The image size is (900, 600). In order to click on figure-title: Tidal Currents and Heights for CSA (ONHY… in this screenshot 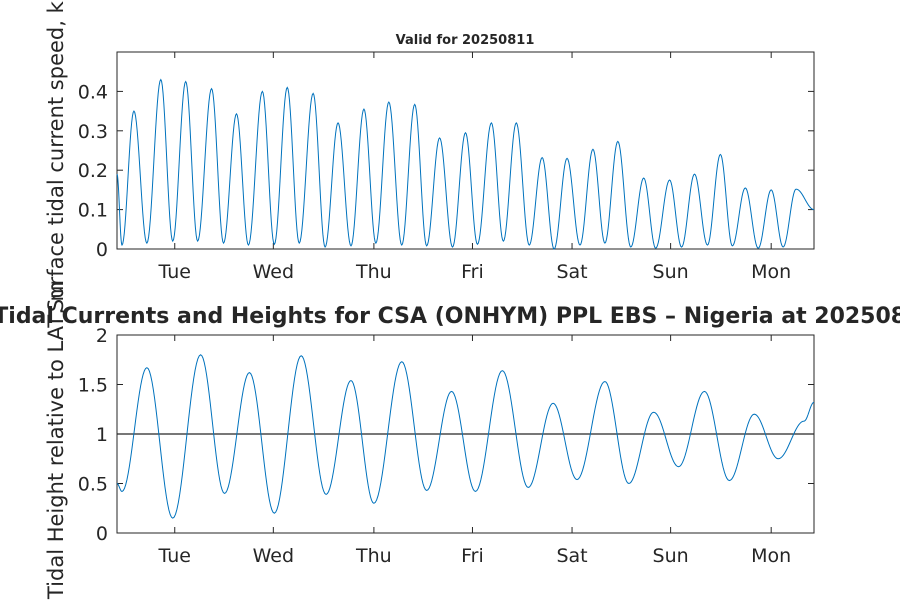, I will do `click(450, 316)`.